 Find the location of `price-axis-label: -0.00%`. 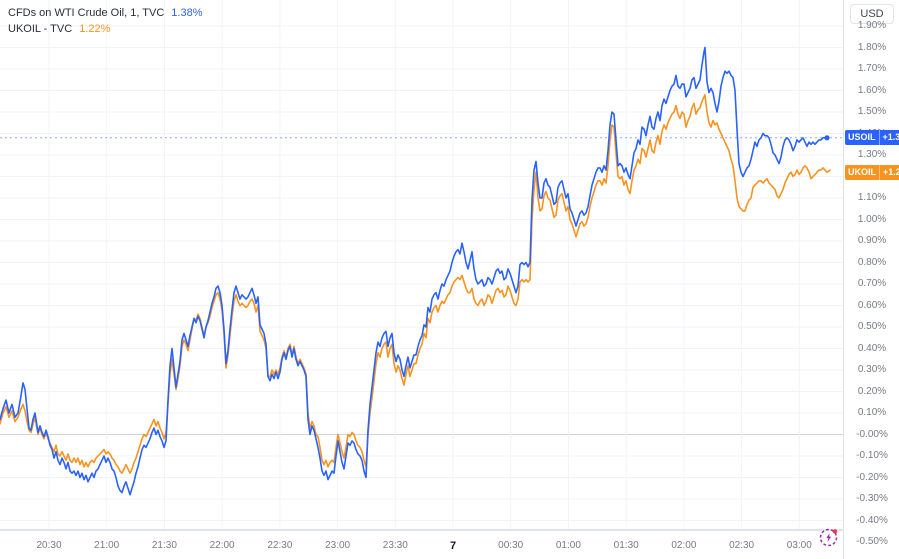

price-axis-label: -0.00% is located at coordinates (872, 434).